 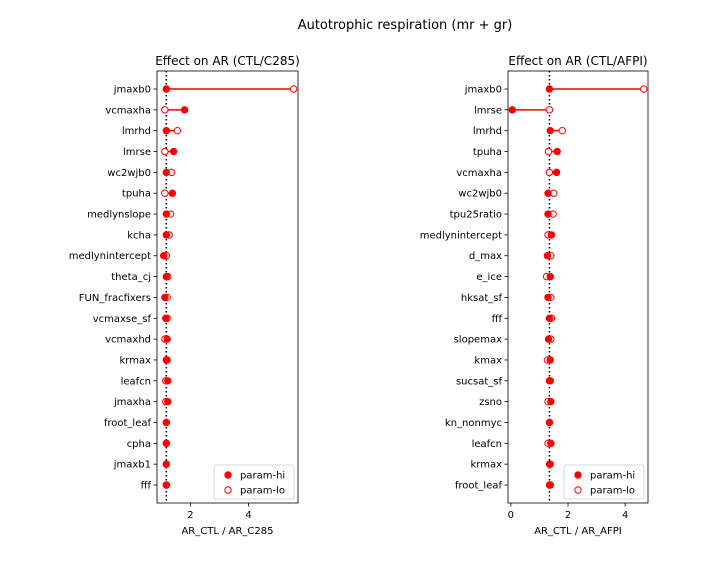 What do you see at coordinates (489, 277) in the screenshot?
I see `y-tick-label: e_ice` at bounding box center [489, 277].